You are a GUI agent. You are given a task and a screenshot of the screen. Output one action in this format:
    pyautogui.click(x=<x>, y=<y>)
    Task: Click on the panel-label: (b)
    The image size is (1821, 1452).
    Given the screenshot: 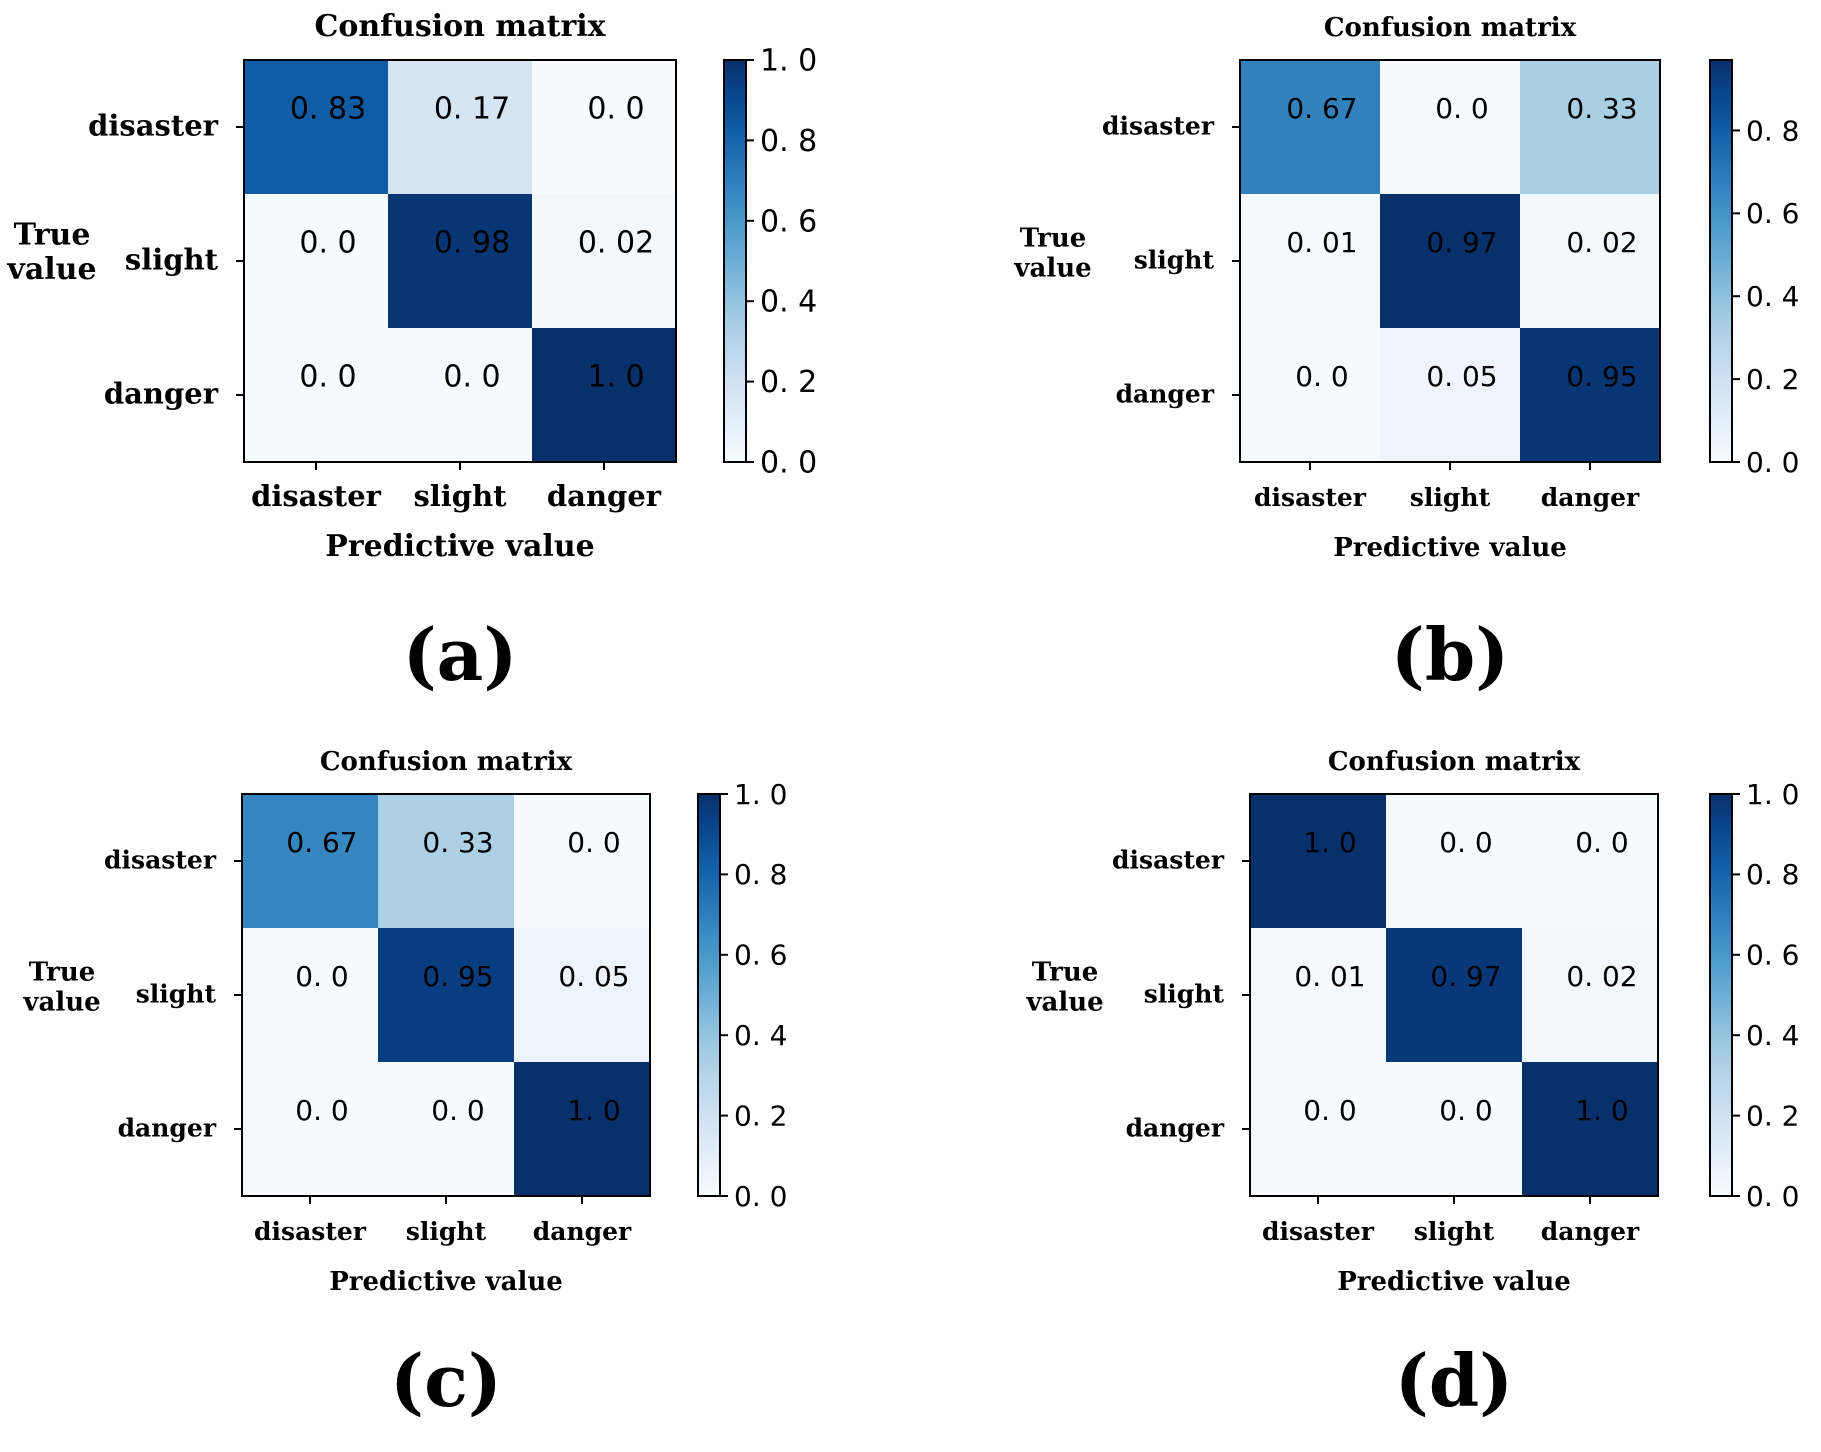 What is the action you would take?
    pyautogui.click(x=1450, y=654)
    